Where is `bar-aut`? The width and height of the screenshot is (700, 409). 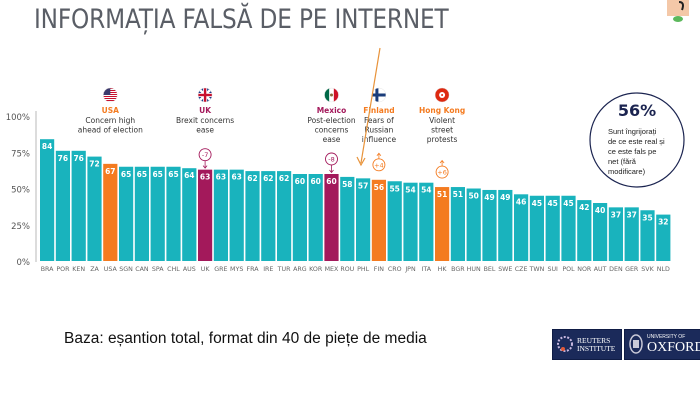
bar-aut is located at coordinates (600, 232).